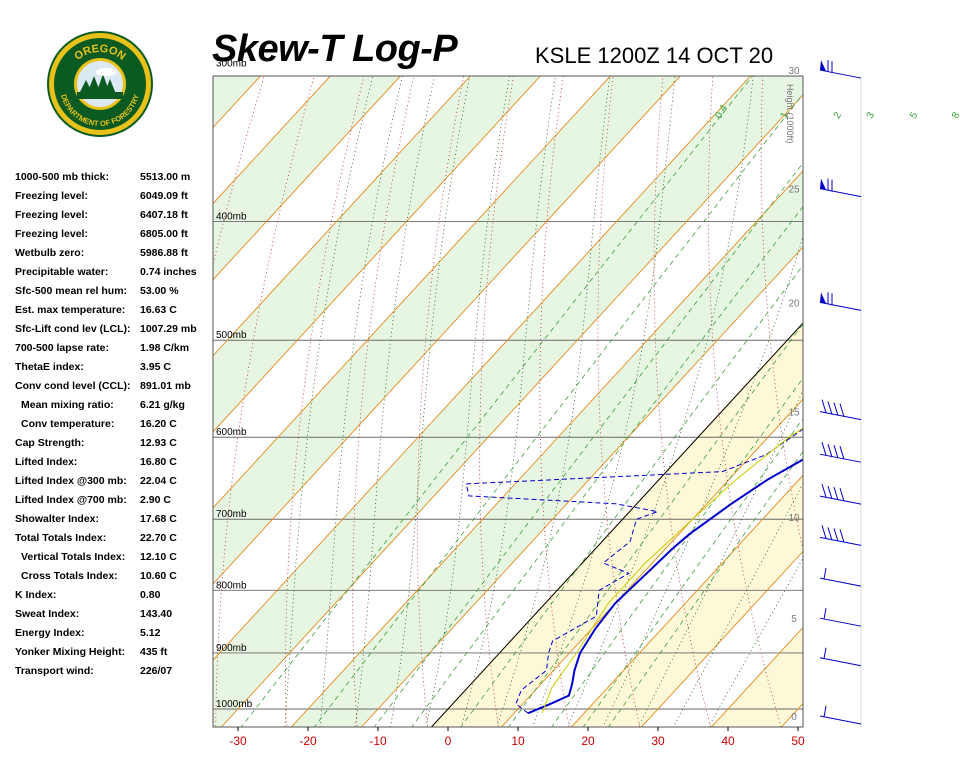 This screenshot has height=768, width=960. I want to click on index-row: Cap Strength: 12.93 C, so click(115, 443).